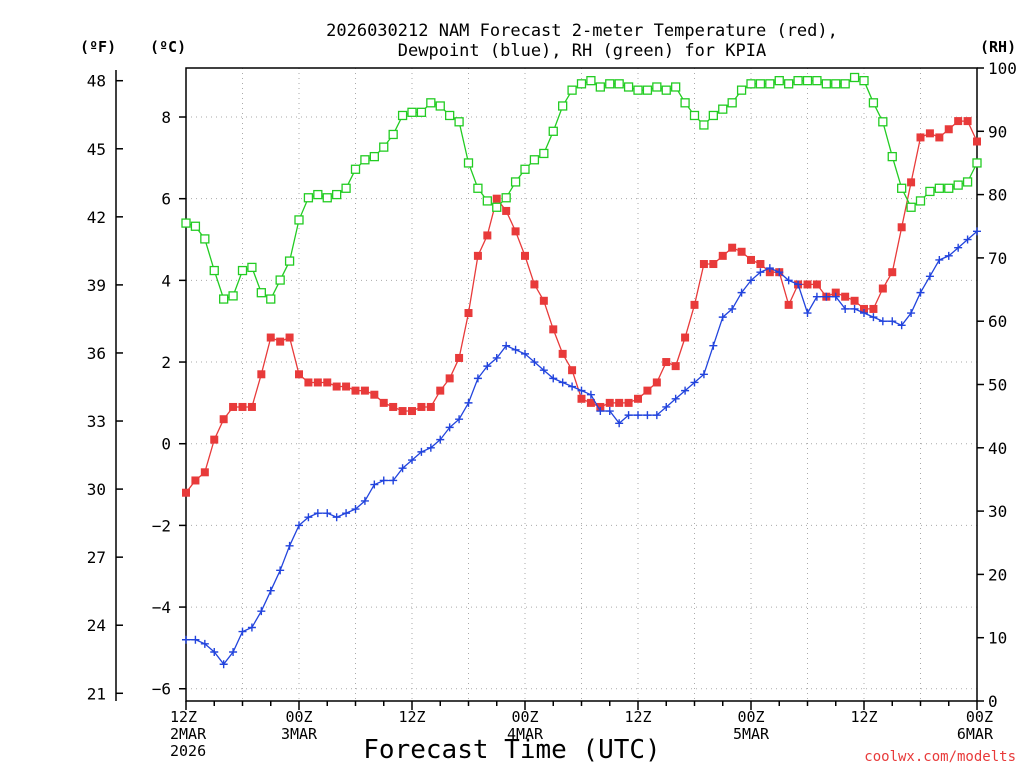 The width and height of the screenshot is (1024, 768). I want to click on x-tick-label: 3MAR, so click(299, 734).